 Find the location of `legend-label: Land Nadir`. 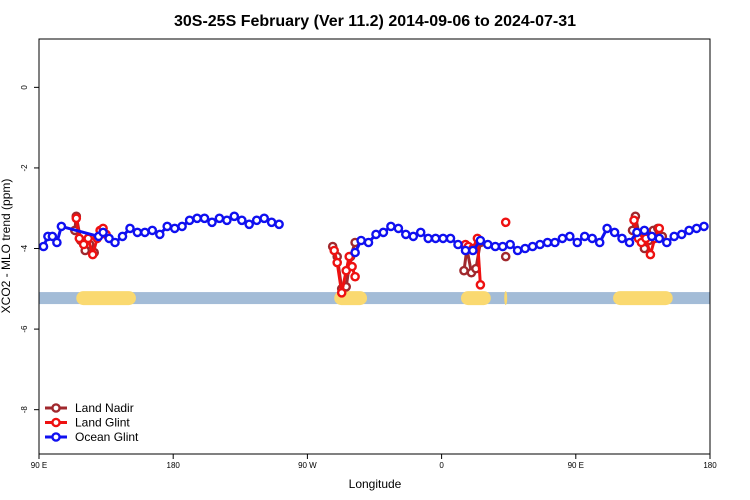

legend-label: Land Nadir is located at coordinates (104, 408).